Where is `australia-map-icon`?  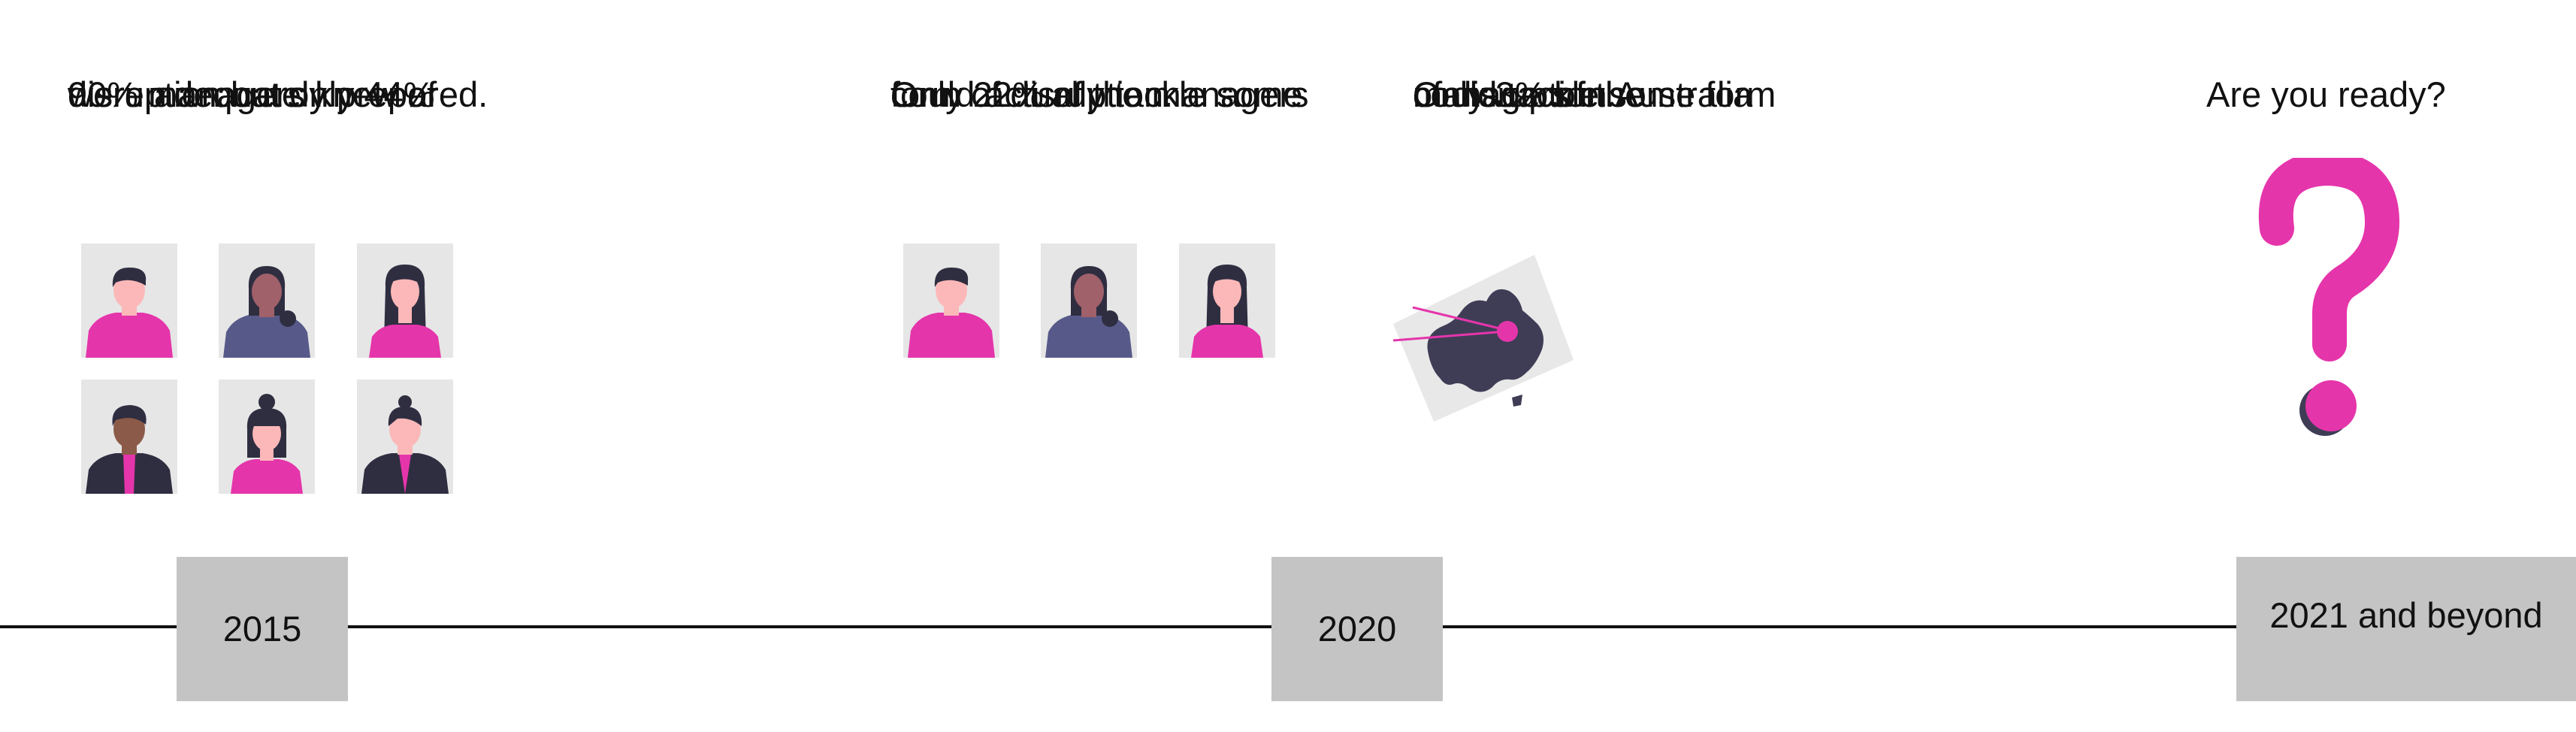 australia-map-icon is located at coordinates (1481, 338).